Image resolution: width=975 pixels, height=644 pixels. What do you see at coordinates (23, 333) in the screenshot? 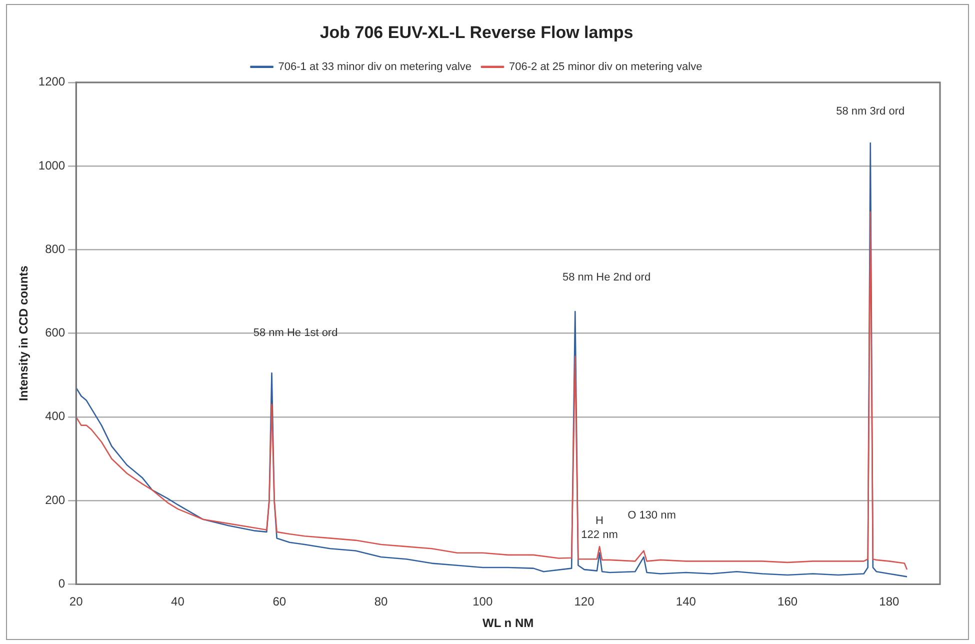
I see `y-axis-title: Intensity in CCD counts` at bounding box center [23, 333].